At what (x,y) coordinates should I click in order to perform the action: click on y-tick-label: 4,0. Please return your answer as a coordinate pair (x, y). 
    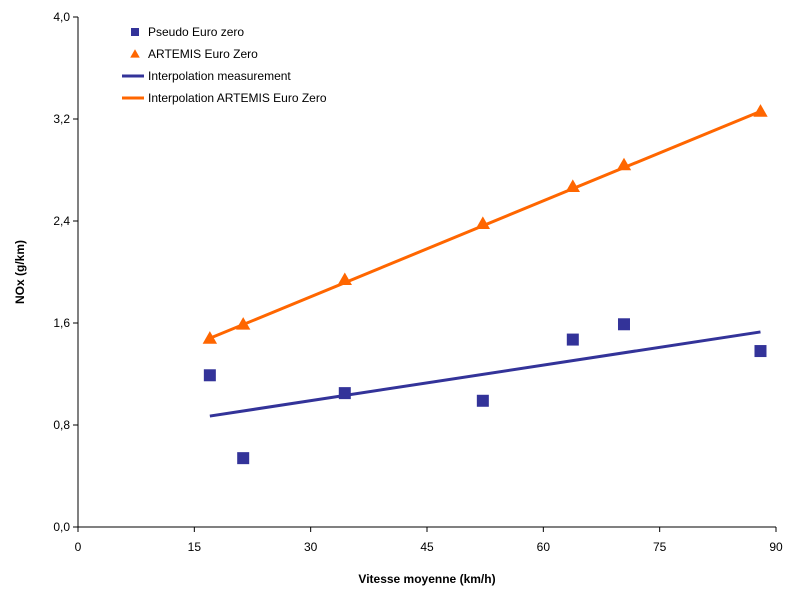
    Looking at the image, I should click on (61, 17).